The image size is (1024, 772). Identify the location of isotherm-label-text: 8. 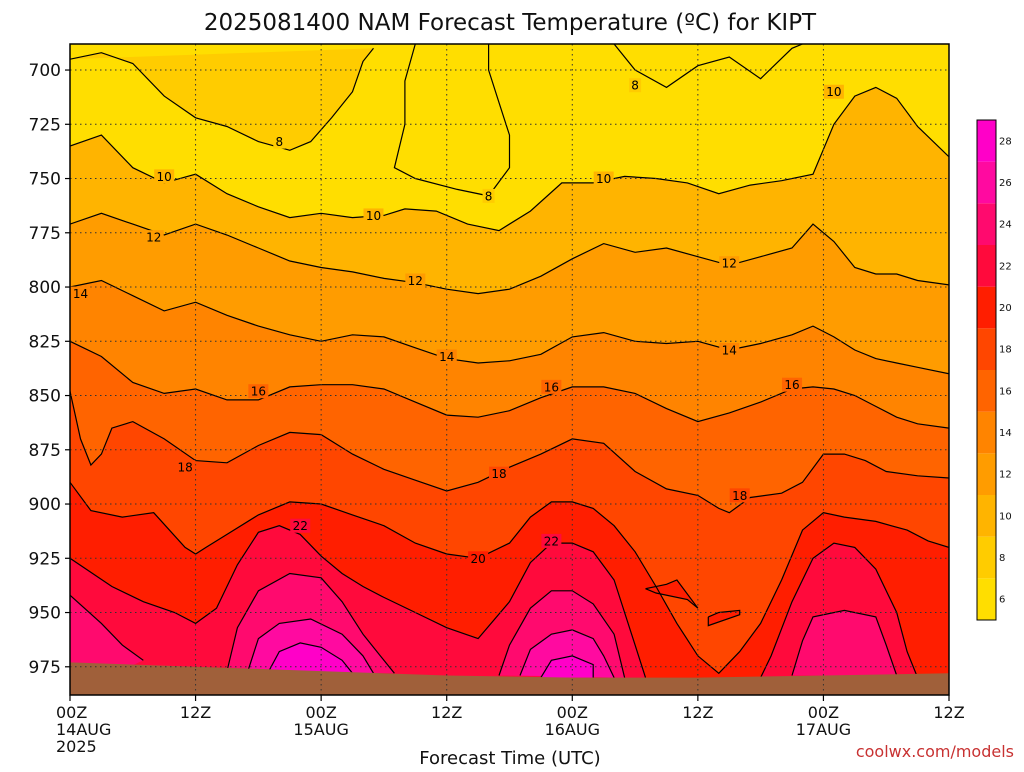
(635, 86).